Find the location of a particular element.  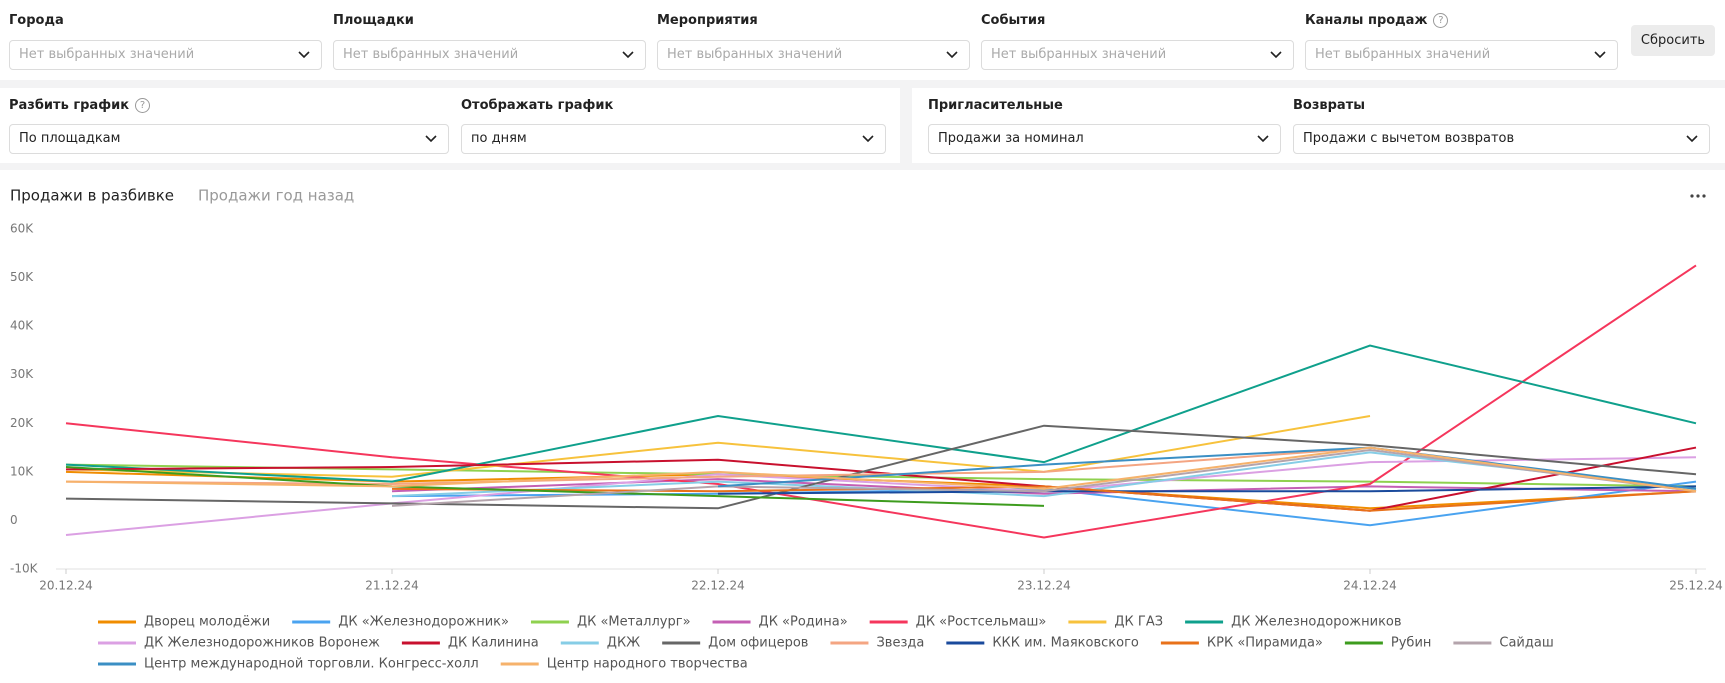

setting-label: Отображать график is located at coordinates (537, 105).